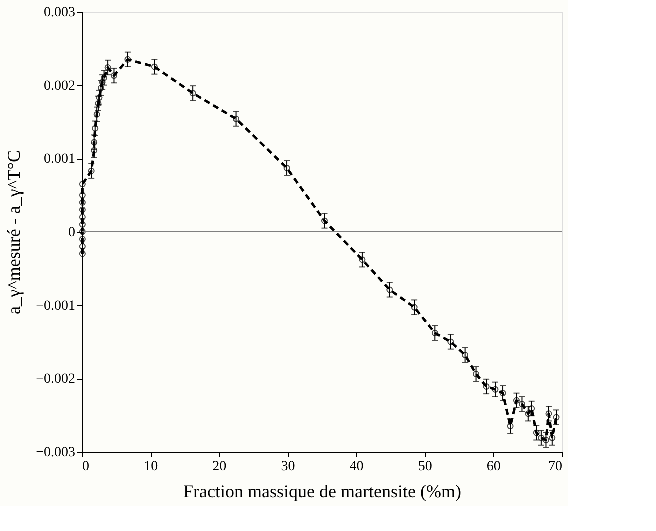 The height and width of the screenshot is (531, 656). I want to click on x-tick-label: 10, so click(151, 467).